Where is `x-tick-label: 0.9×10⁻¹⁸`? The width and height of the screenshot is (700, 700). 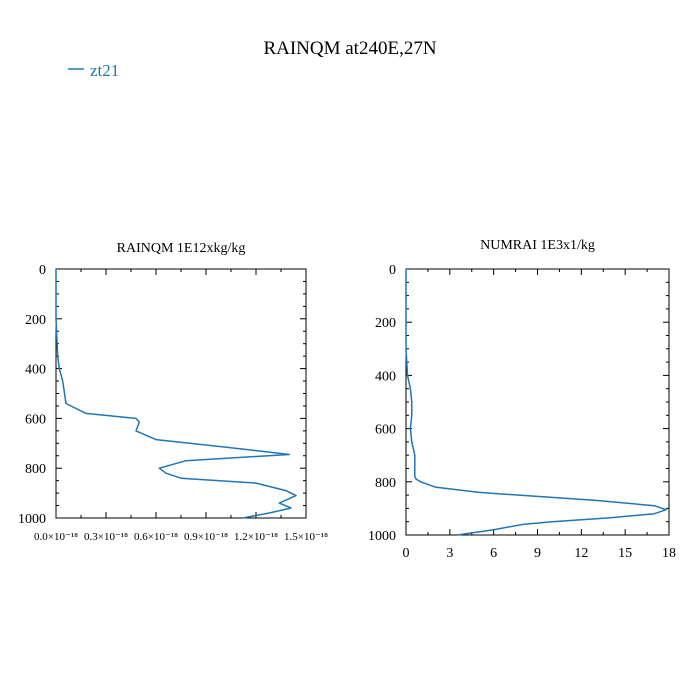
x-tick-label: 0.9×10⁻¹⁸ is located at coordinates (206, 537).